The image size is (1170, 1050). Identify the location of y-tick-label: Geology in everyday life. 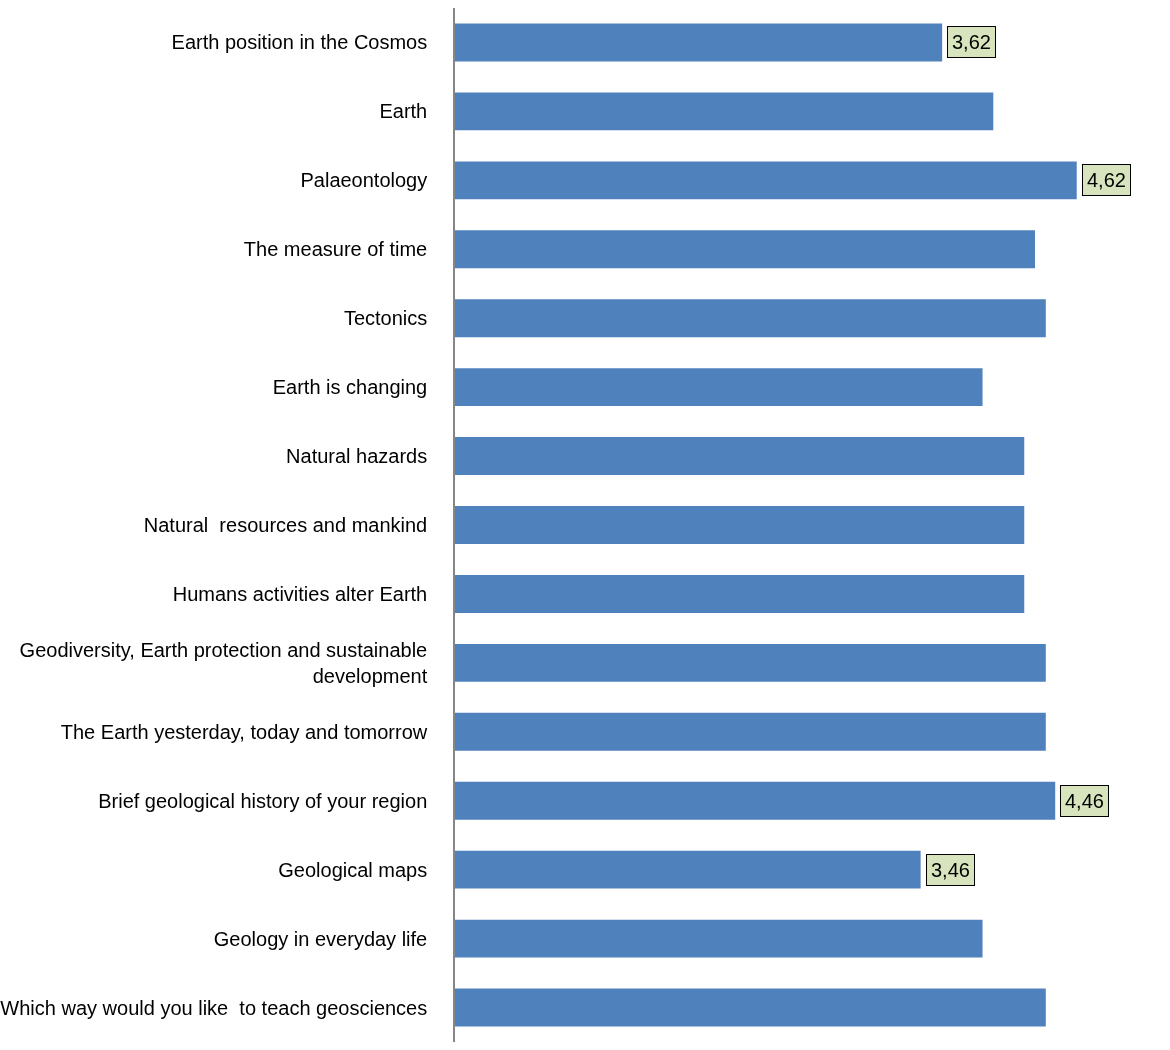
(320, 938).